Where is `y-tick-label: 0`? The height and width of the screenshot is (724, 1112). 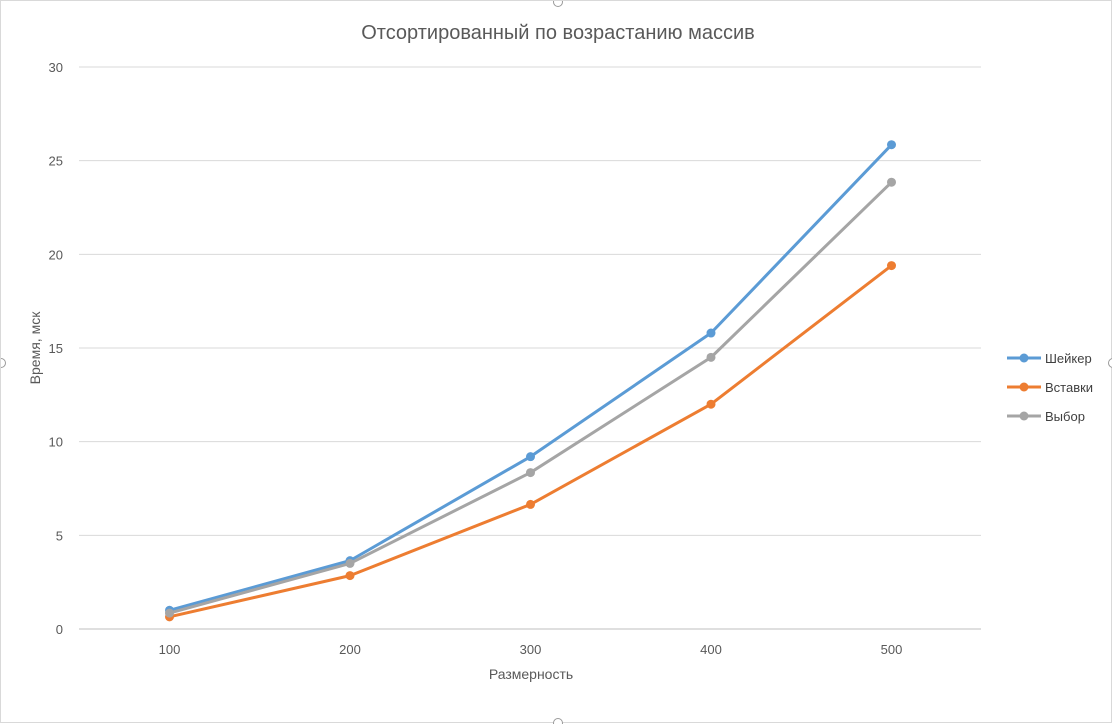
y-tick-label: 0 is located at coordinates (59, 629).